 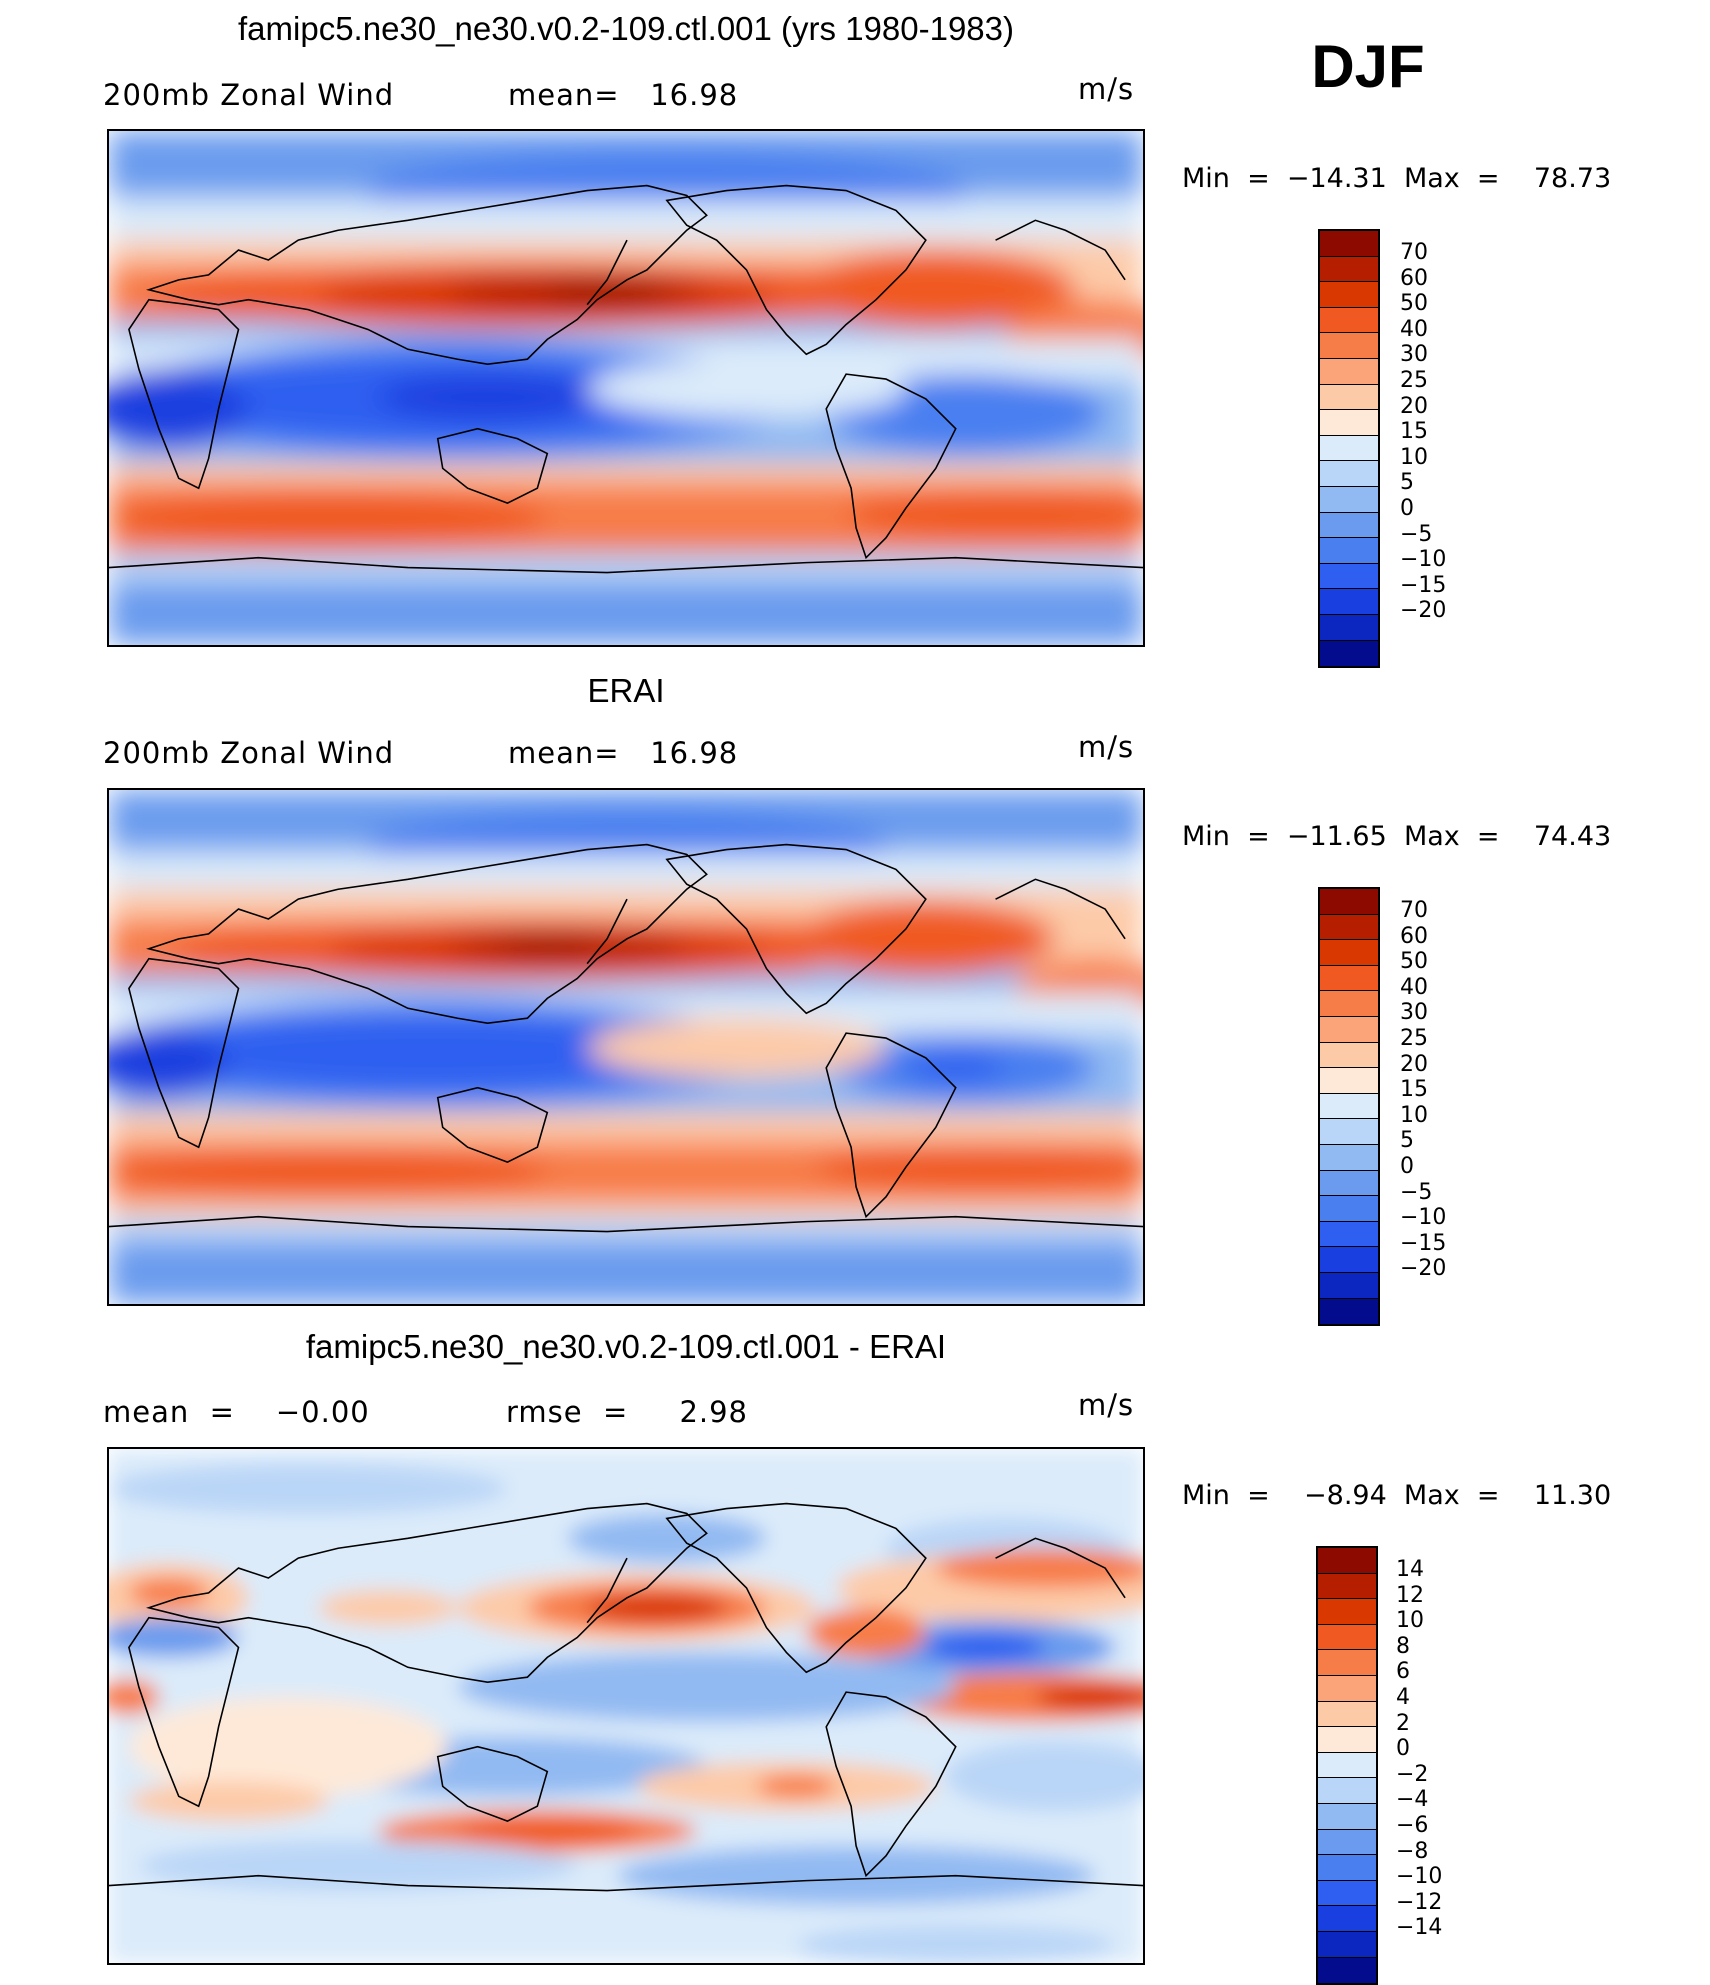 What do you see at coordinates (1419, 1902) in the screenshot?
I see `colorbar-level-label: −12` at bounding box center [1419, 1902].